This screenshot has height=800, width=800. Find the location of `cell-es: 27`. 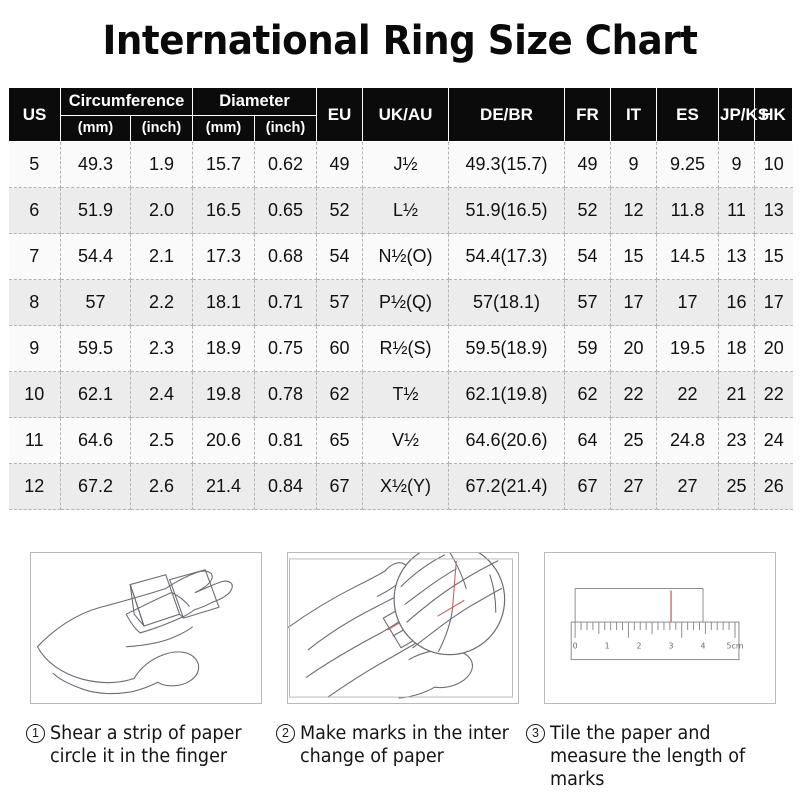

cell-es: 27 is located at coordinates (687, 486).